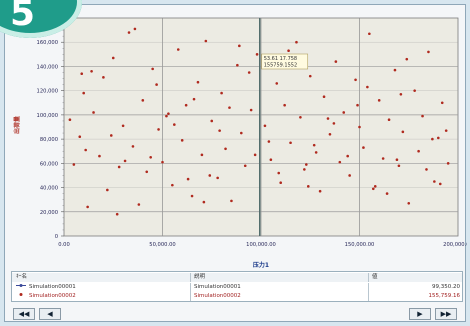 This screenshot has height=326, width=470. What do you see at coordinates (49, 140) in the screenshot?
I see `y-tick-label: 80,000` at bounding box center [49, 140].